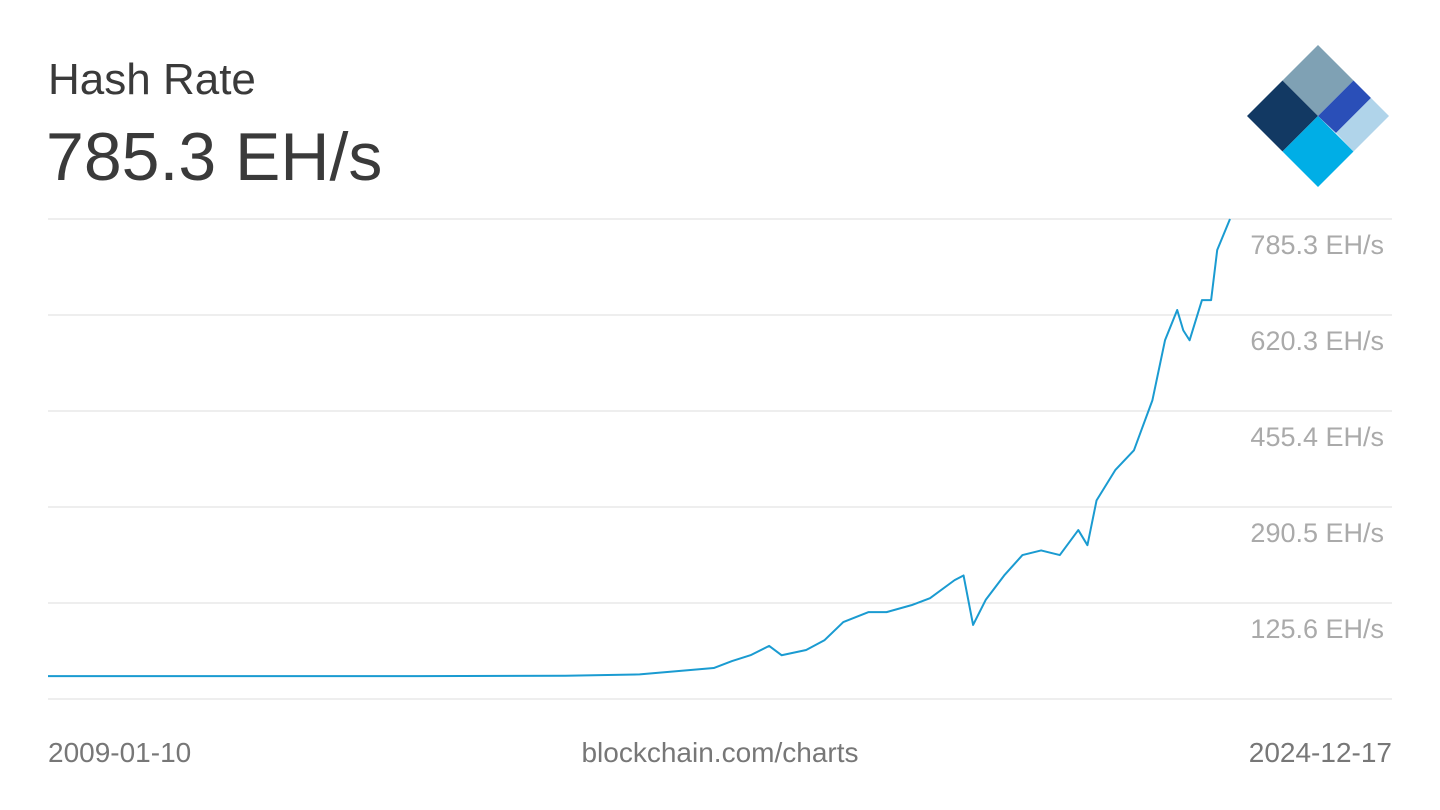 This screenshot has height=810, width=1440. Describe the element at coordinates (214, 157) in the screenshot. I see `current-value: 785.3 EH/s` at that location.